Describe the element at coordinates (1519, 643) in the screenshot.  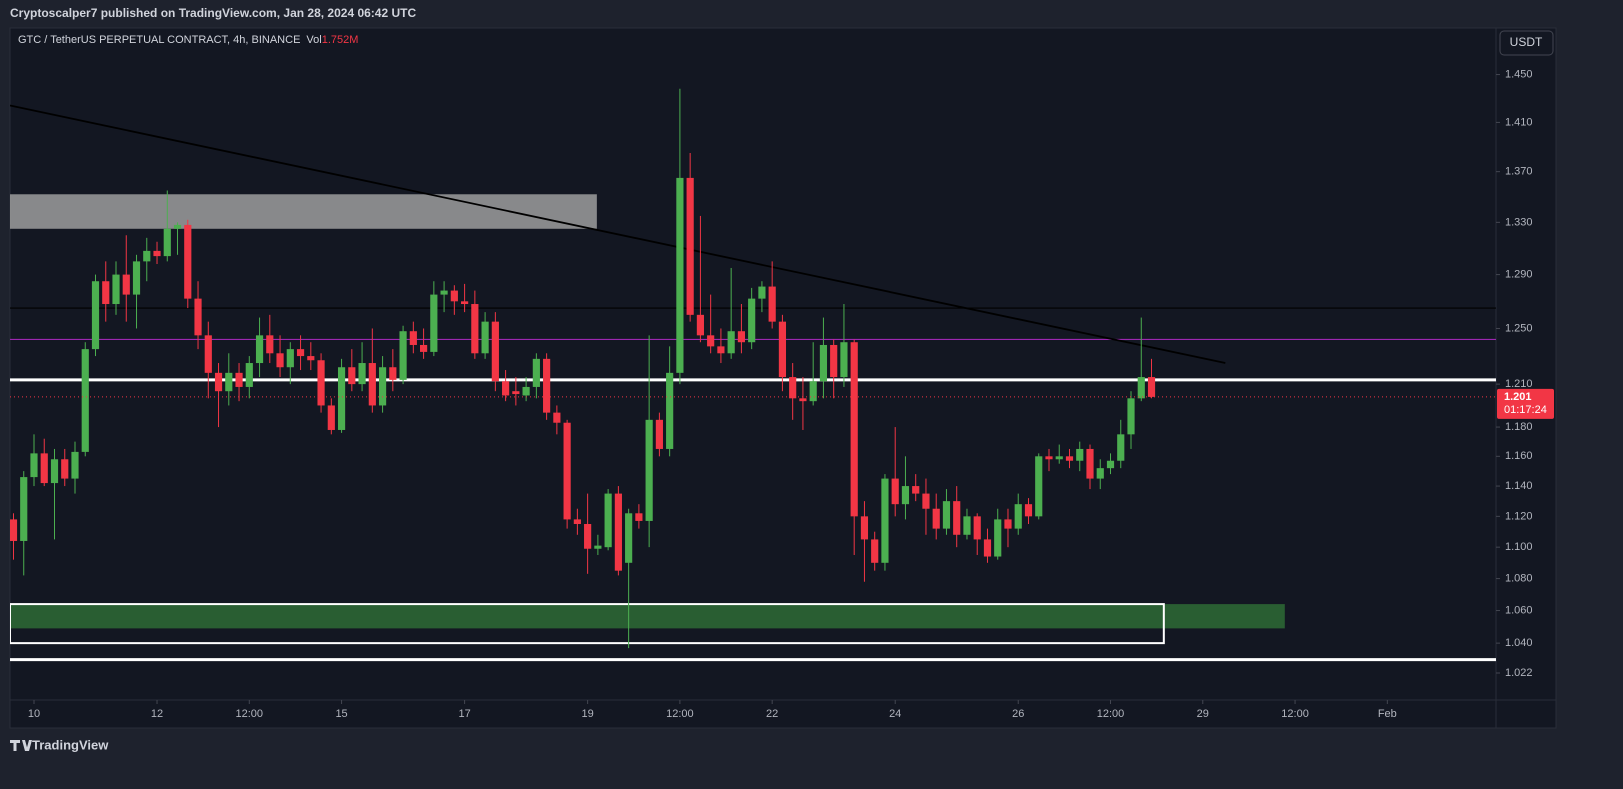
I see `y-tick-label: 1.040` at that location.